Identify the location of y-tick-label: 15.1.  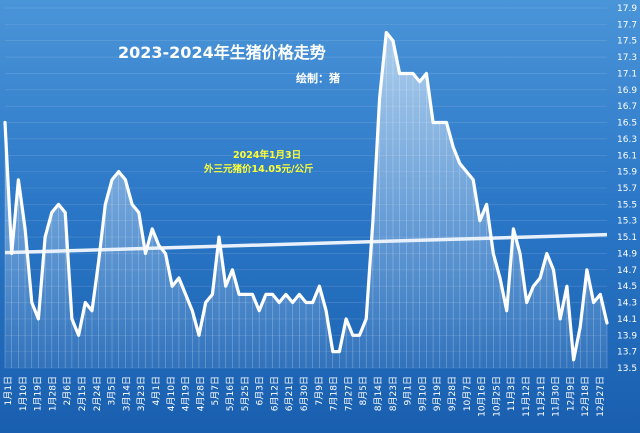
(627, 238).